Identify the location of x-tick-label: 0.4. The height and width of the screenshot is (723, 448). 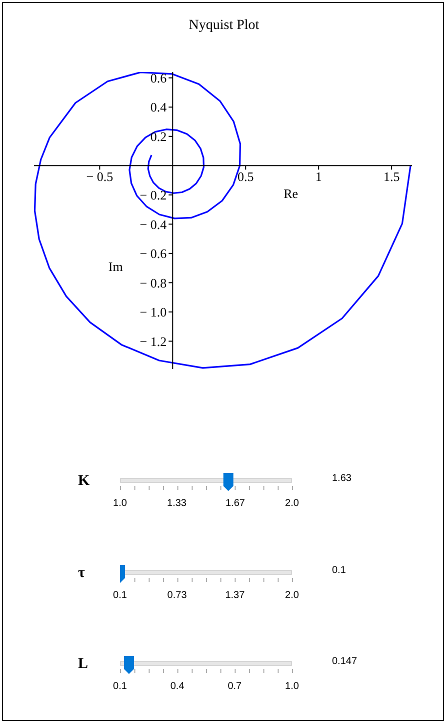
(177, 686).